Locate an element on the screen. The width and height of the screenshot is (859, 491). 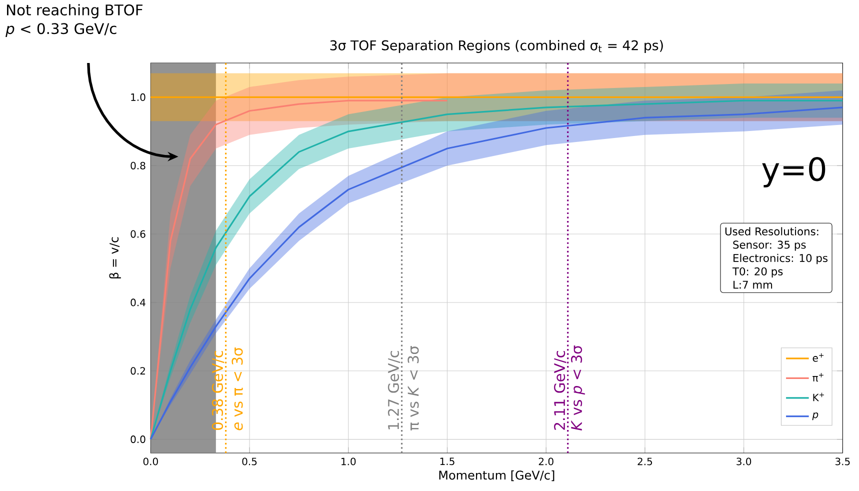
legend-label: e$^{+}$ is located at coordinates (818, 357).